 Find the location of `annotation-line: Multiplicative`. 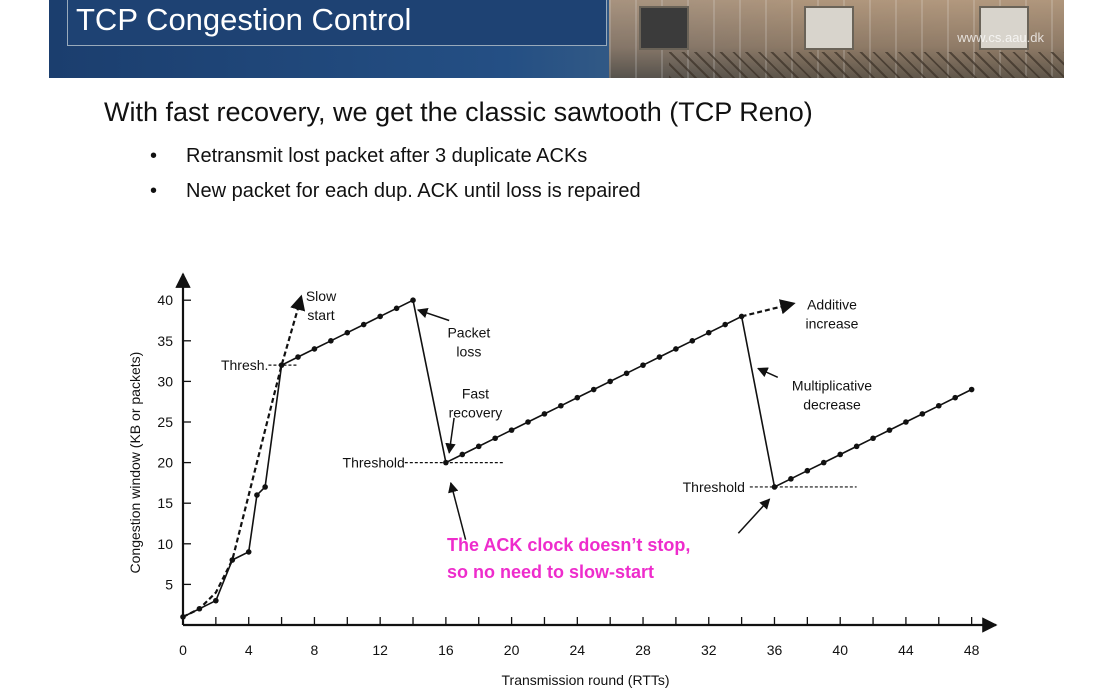

annotation-line: Multiplicative is located at coordinates (832, 385).